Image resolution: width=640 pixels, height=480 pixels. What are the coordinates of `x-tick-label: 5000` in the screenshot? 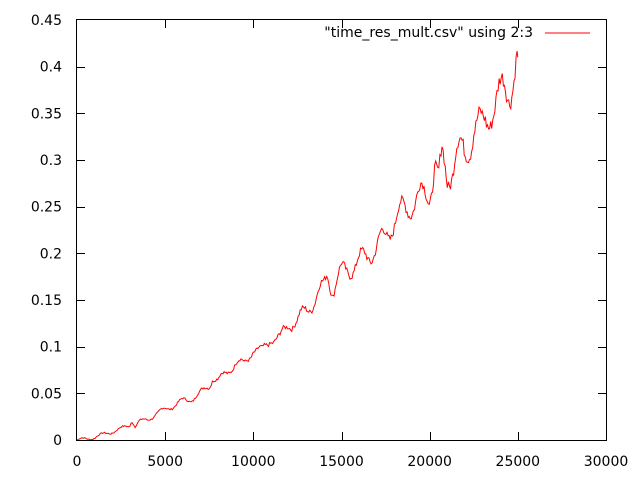 It's located at (165, 462).